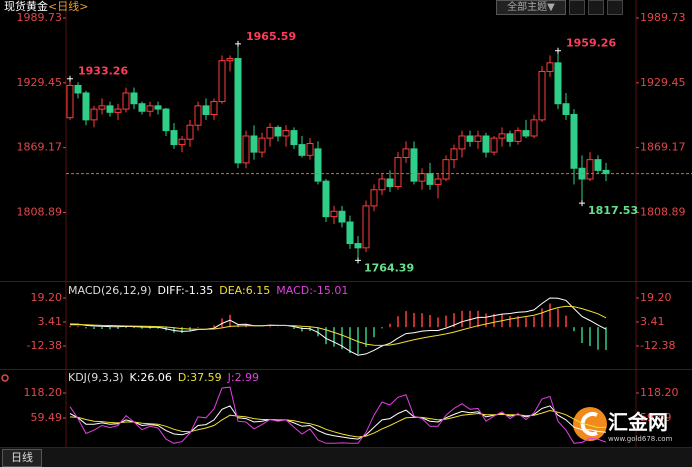 The height and width of the screenshot is (467, 692). I want to click on indicator-title: KDJ(9,3,3), so click(96, 377).